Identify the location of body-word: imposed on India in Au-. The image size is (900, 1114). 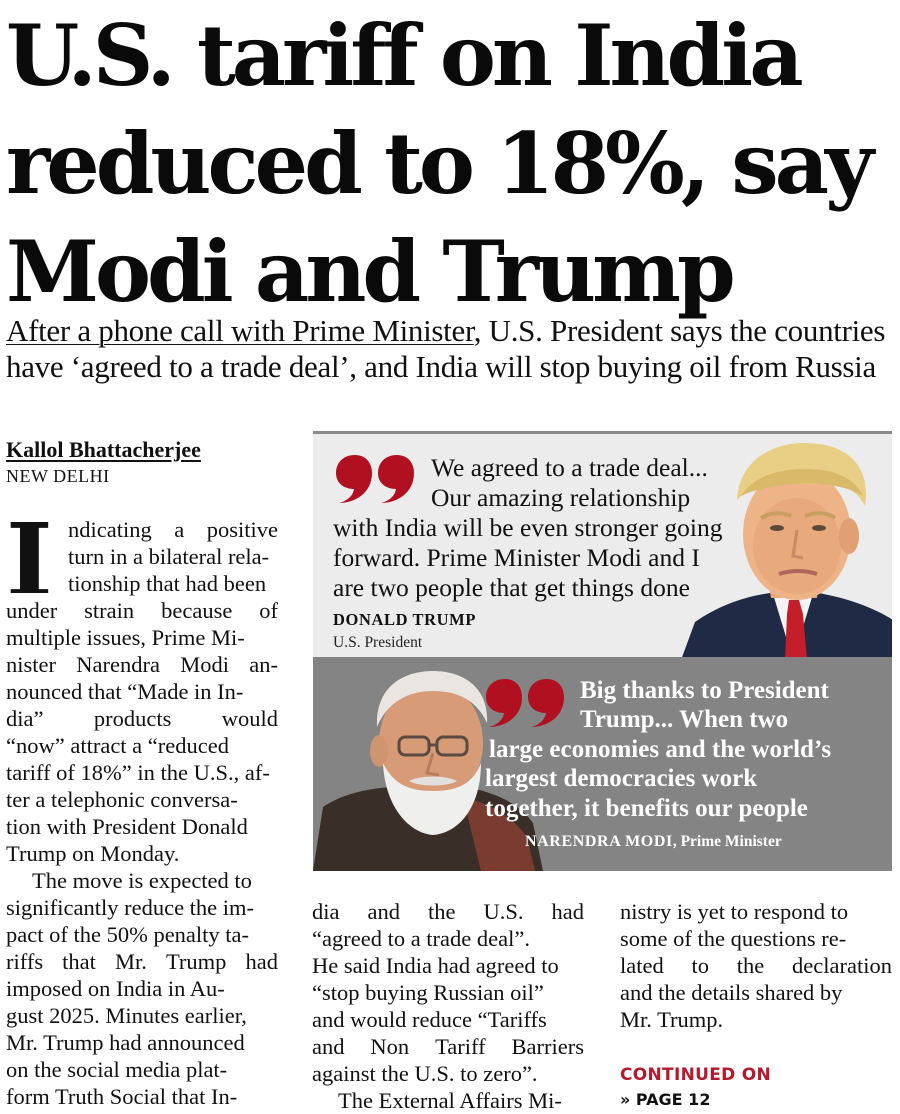
(115, 988).